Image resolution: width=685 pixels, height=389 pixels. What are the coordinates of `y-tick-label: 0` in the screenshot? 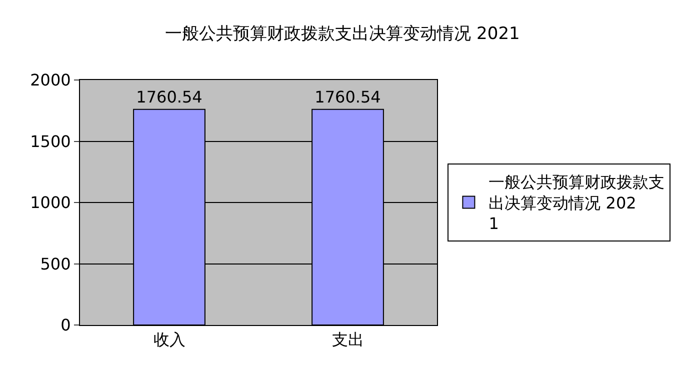 It's located at (65, 325).